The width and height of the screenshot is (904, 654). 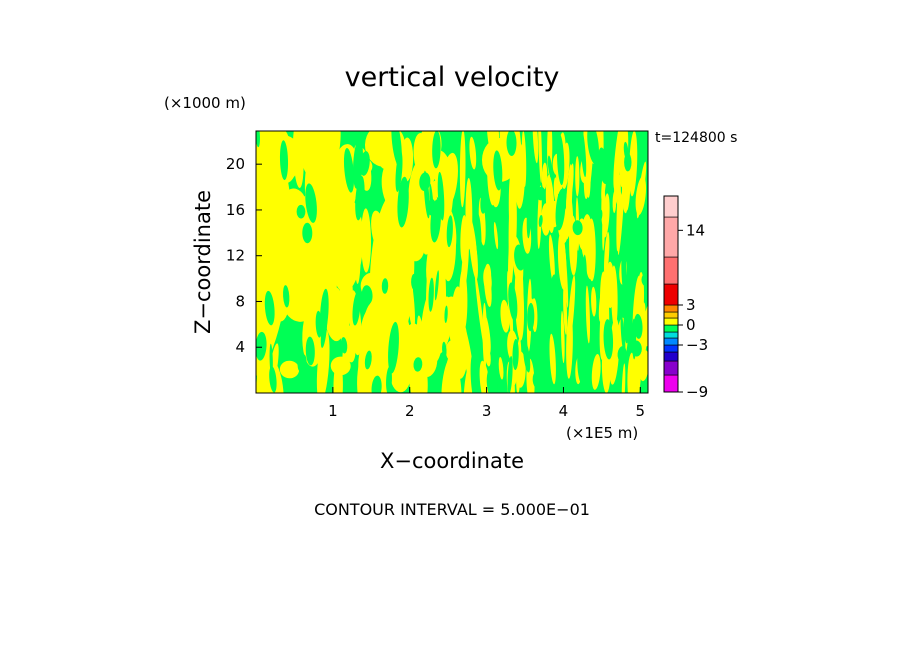 What do you see at coordinates (205, 103) in the screenshot?
I see `y-unit-label: (×1000 m)` at bounding box center [205, 103].